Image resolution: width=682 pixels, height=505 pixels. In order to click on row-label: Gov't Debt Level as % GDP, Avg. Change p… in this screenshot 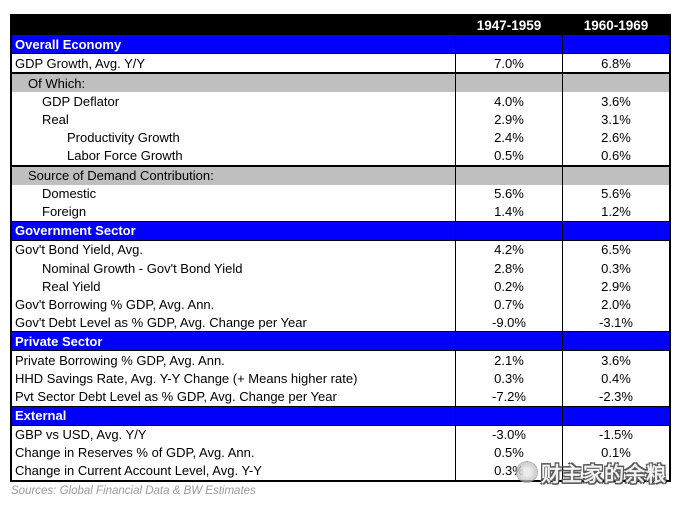, I will do `click(161, 322)`.